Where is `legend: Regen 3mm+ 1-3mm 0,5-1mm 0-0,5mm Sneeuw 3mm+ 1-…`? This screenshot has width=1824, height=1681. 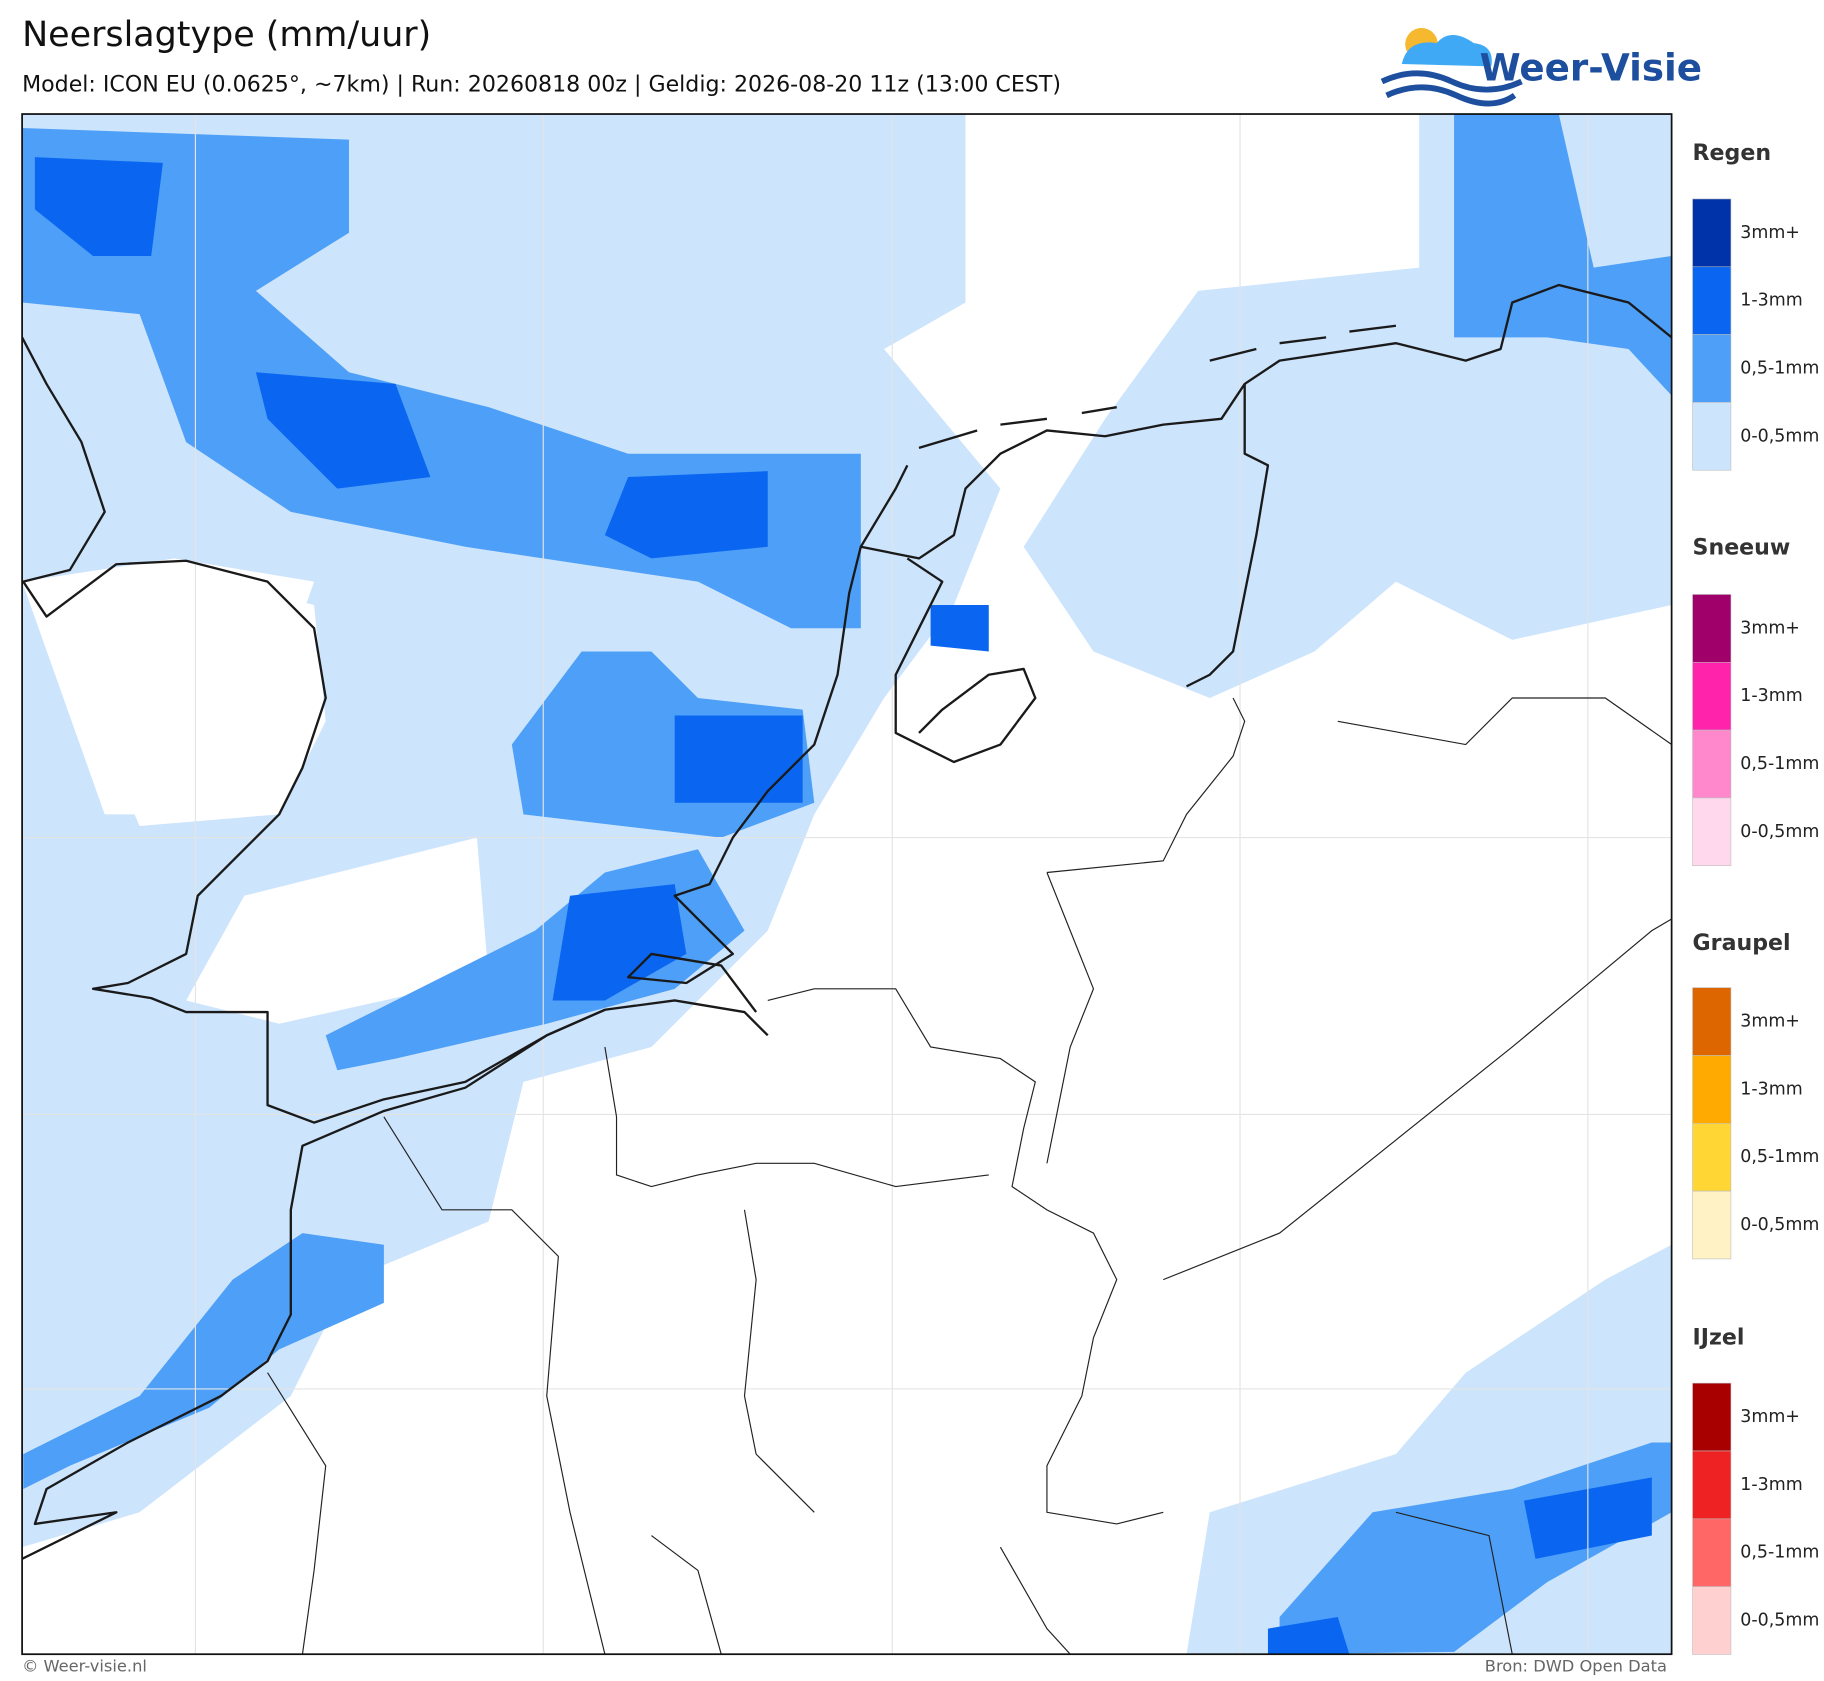
legend: Regen 3mm+ 1-3mm 0,5-1mm 0-0,5mm Sneeuw 3mm+ 1-… is located at coordinates (1755, 897).